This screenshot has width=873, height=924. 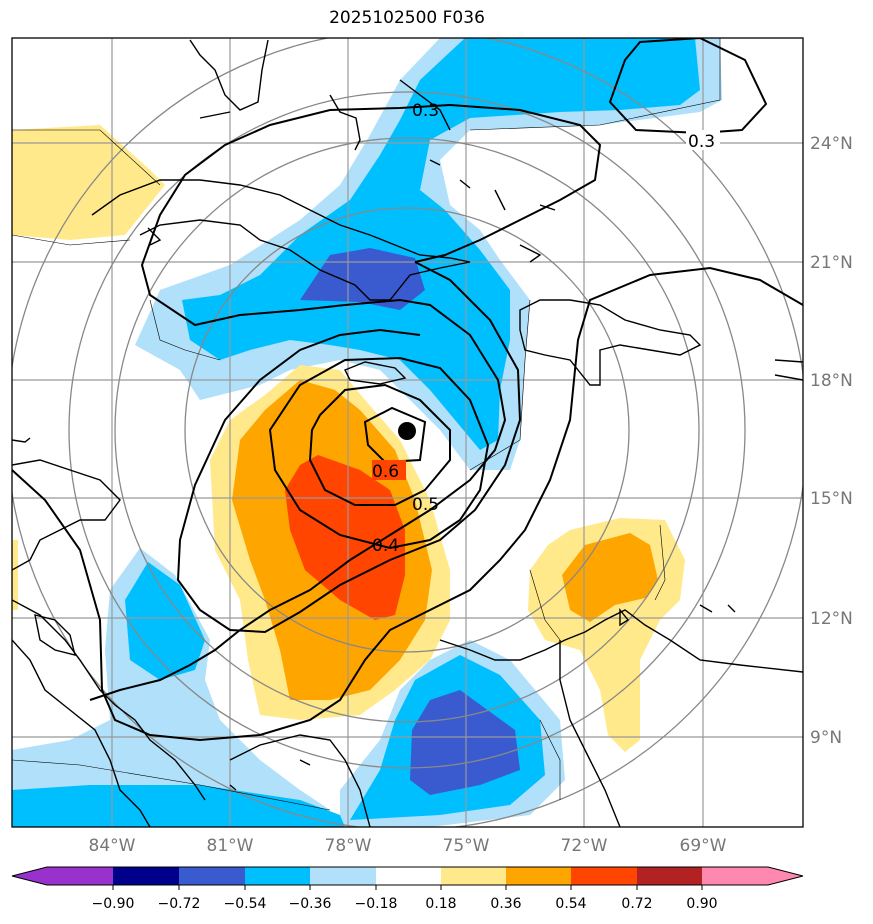 I want to click on colorbar-label-2: −0.72, so click(x=179, y=904).